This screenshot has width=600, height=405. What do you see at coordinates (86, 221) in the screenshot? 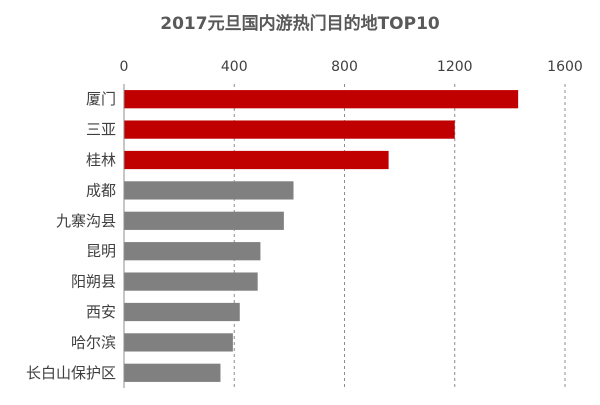
I see `category-label: 九寨沟县` at bounding box center [86, 221].